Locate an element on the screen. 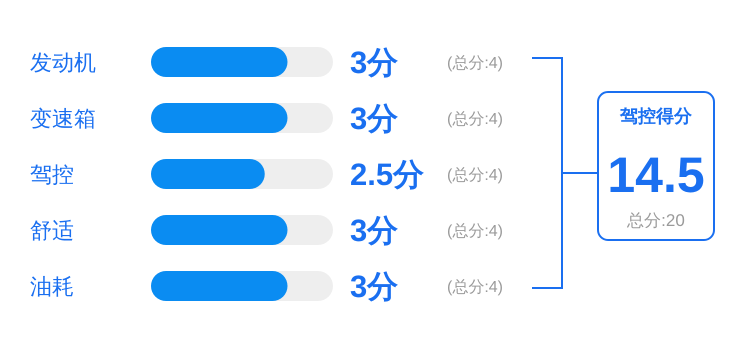 The width and height of the screenshot is (750, 339). y-tick-label: 发动机 is located at coordinates (63, 62).